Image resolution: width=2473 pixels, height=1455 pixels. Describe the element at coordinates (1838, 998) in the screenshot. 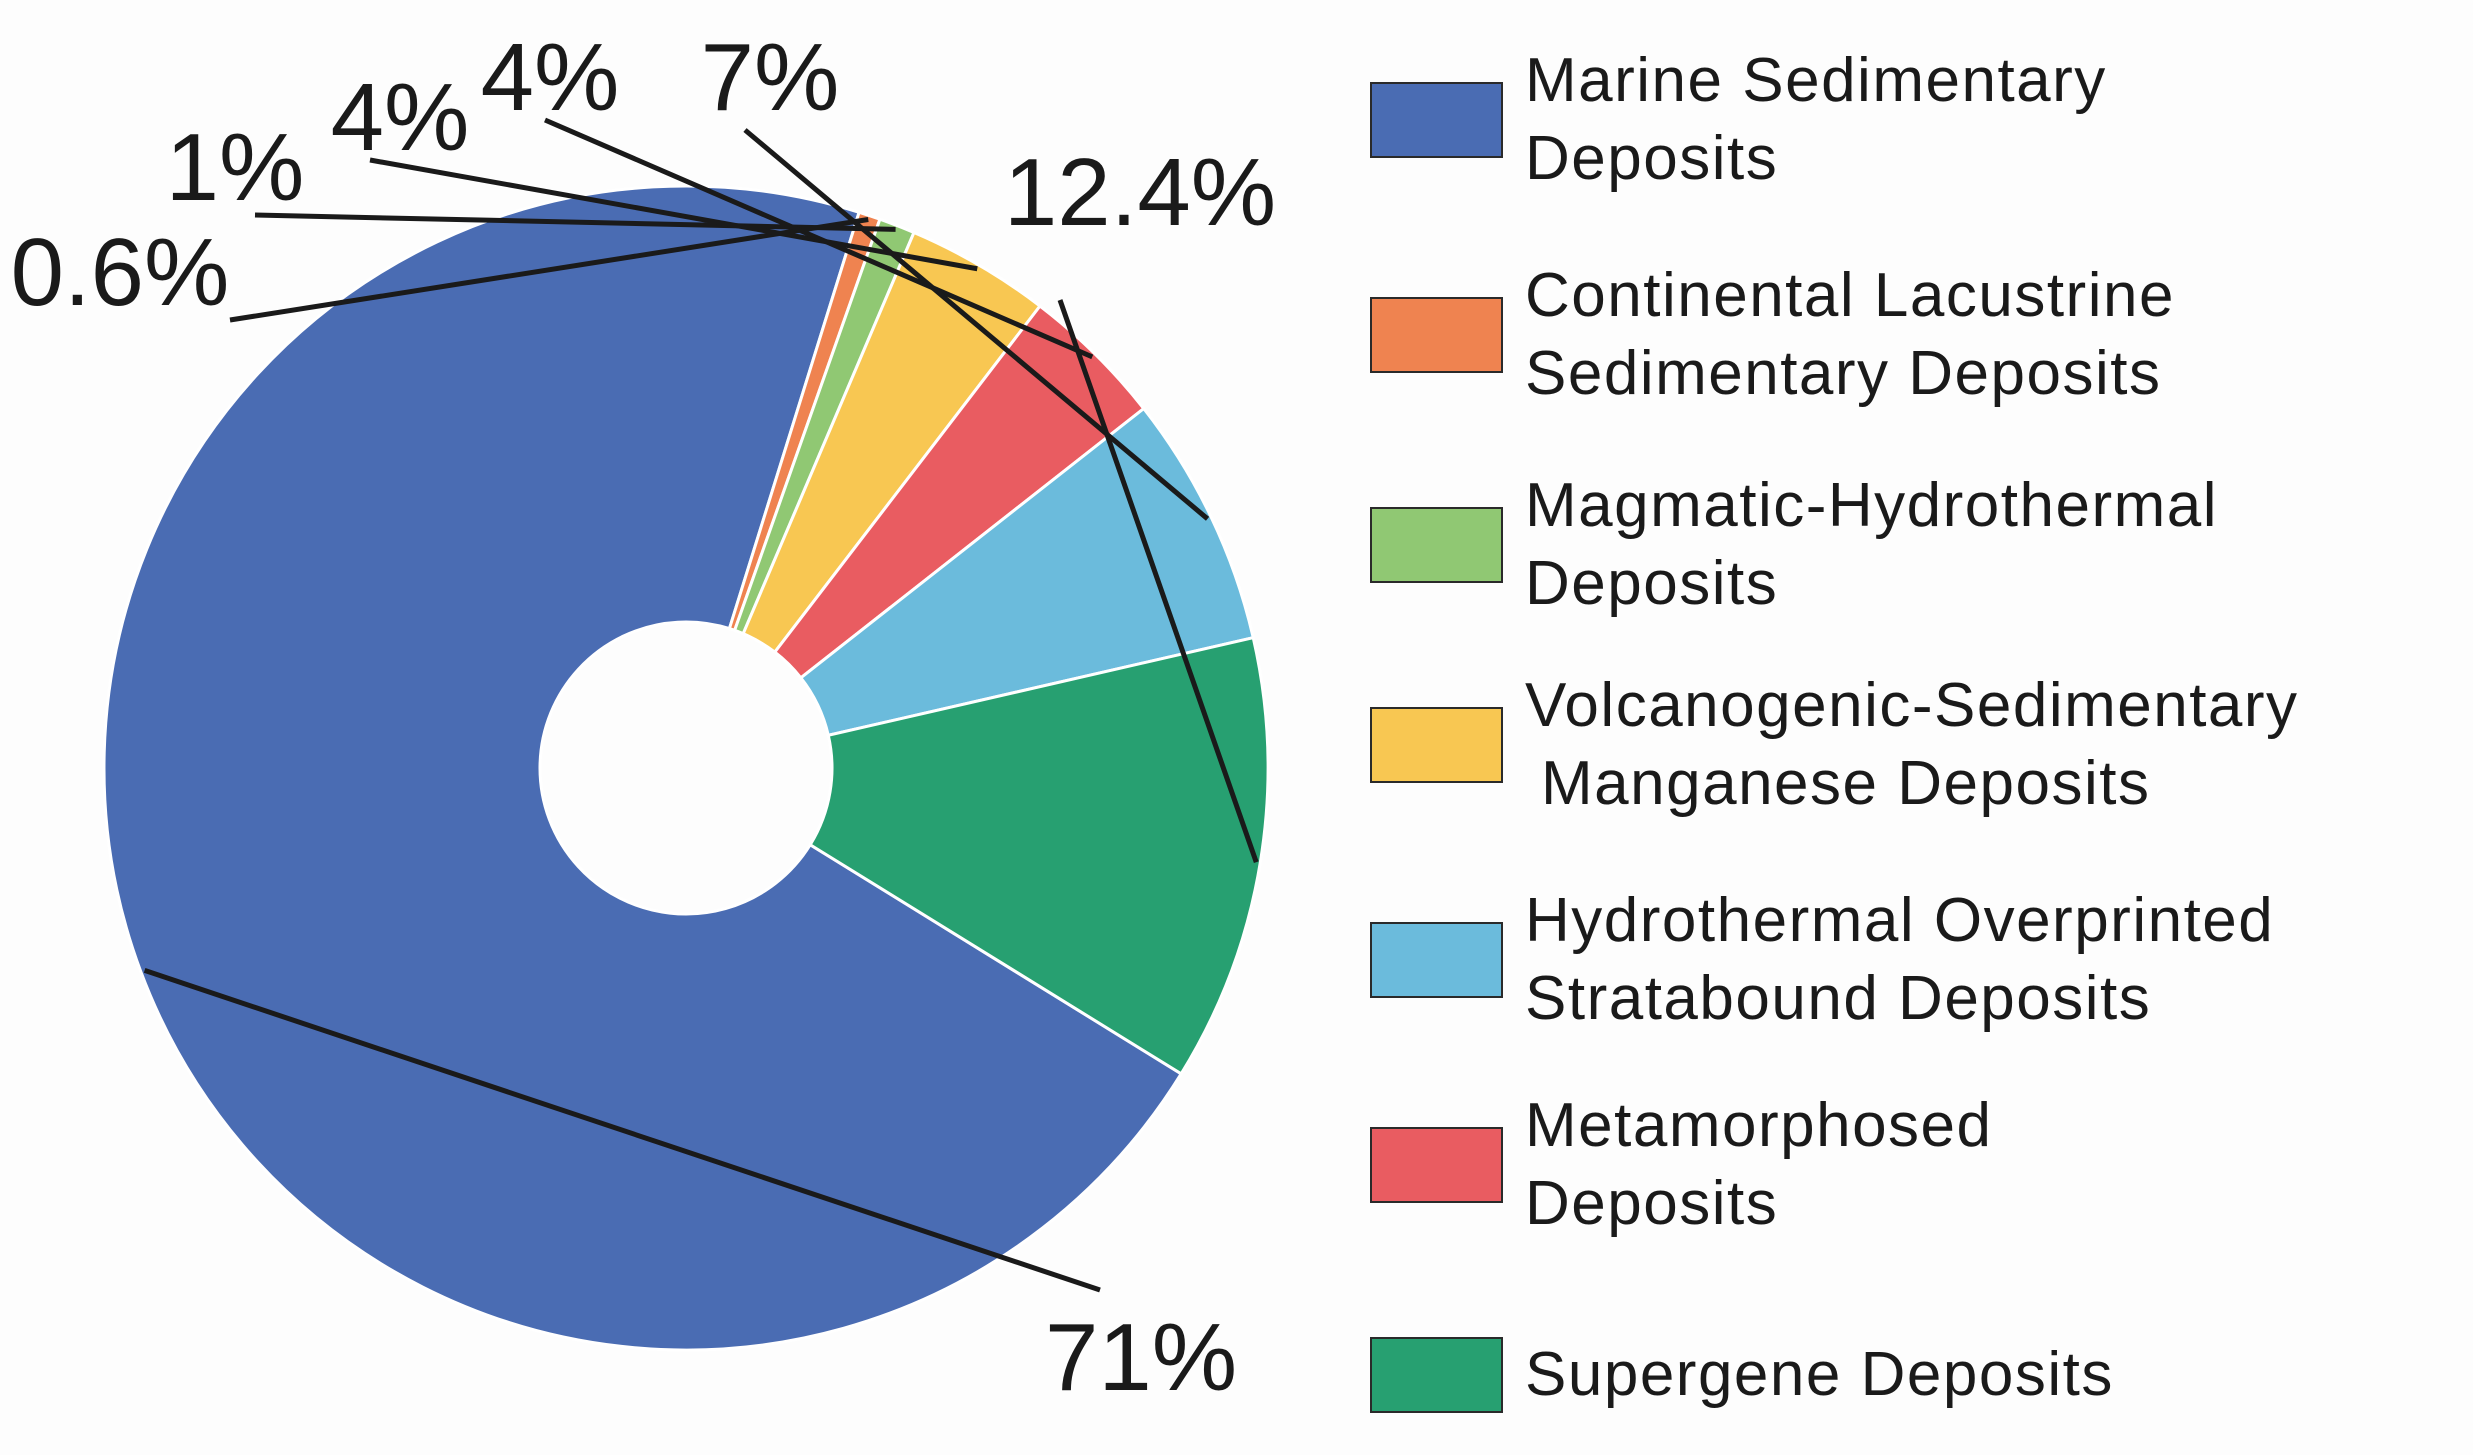

I see `legend-label-line2: Stratabound Deposits` at that location.